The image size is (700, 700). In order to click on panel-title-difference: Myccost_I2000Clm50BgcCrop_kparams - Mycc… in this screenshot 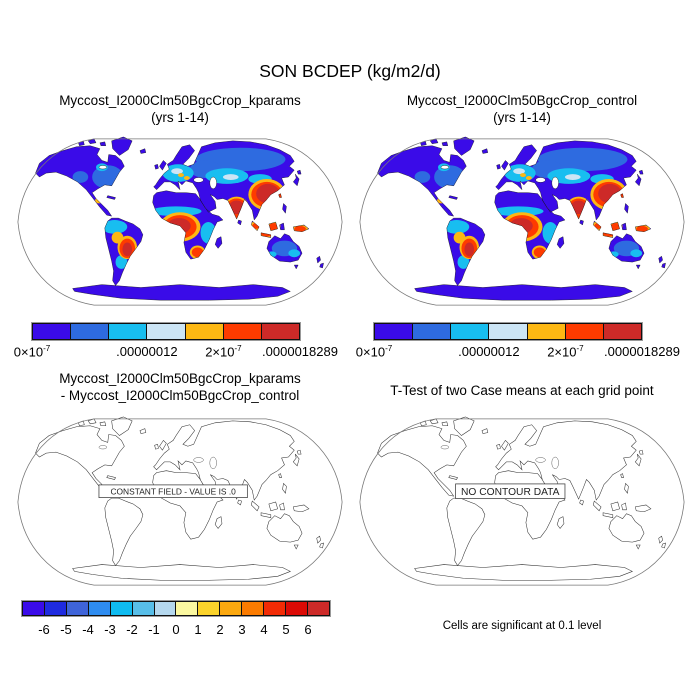, I will do `click(180, 387)`.